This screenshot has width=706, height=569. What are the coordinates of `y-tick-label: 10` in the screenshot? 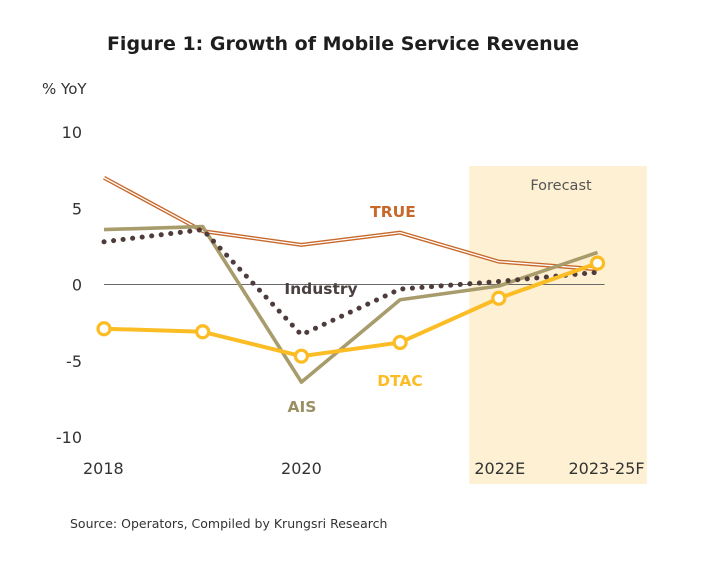 It's located at (72, 132).